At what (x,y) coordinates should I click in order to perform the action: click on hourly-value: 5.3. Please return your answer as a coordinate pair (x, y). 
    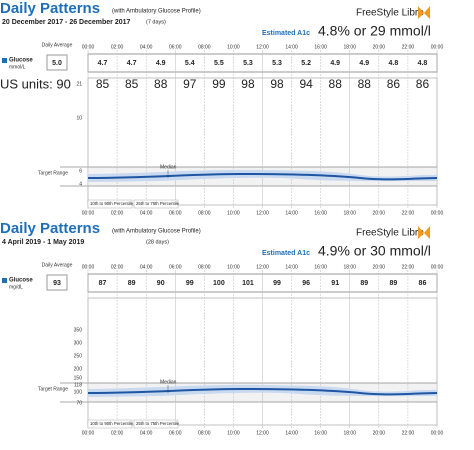
    Looking at the image, I should click on (248, 63).